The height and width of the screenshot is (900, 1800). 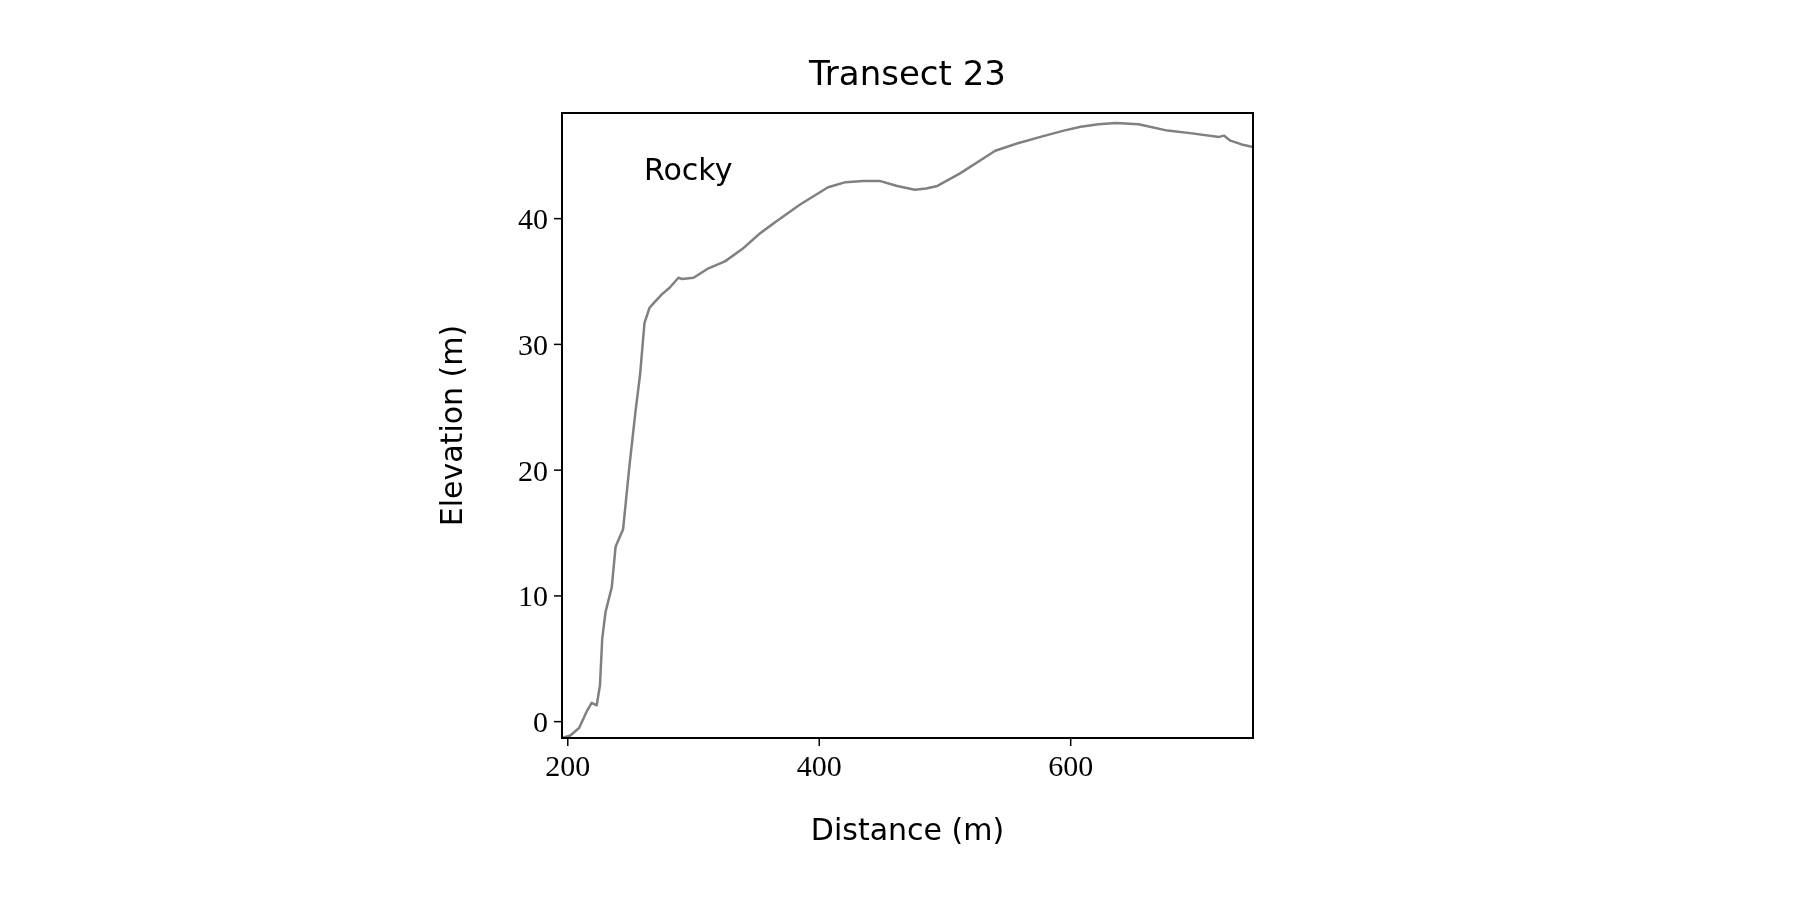 What do you see at coordinates (451, 425) in the screenshot?
I see `y-axis-title: Elevation (m)` at bounding box center [451, 425].